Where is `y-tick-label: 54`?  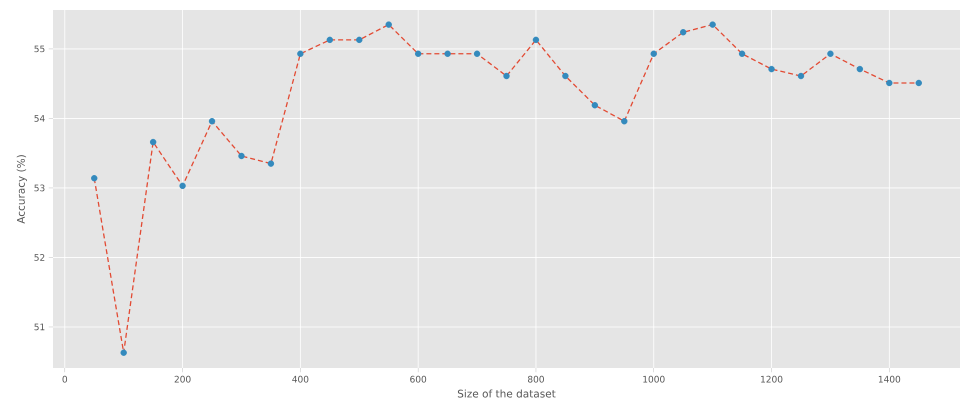 y-tick-label: 54 is located at coordinates (39, 118).